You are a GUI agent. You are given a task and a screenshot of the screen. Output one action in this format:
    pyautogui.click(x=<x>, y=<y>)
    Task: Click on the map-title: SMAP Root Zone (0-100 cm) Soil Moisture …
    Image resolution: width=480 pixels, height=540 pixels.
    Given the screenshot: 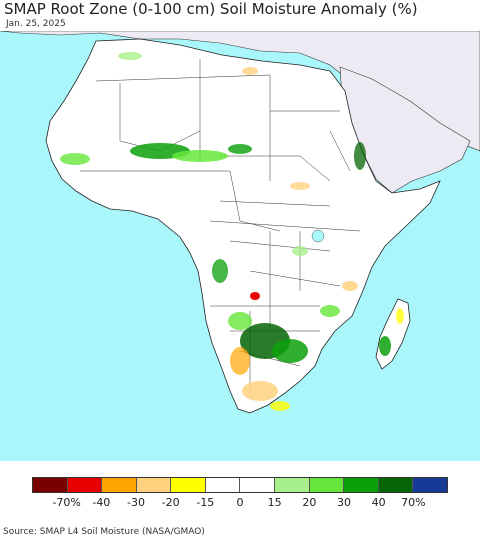 What is the action you would take?
    pyautogui.click(x=211, y=9)
    